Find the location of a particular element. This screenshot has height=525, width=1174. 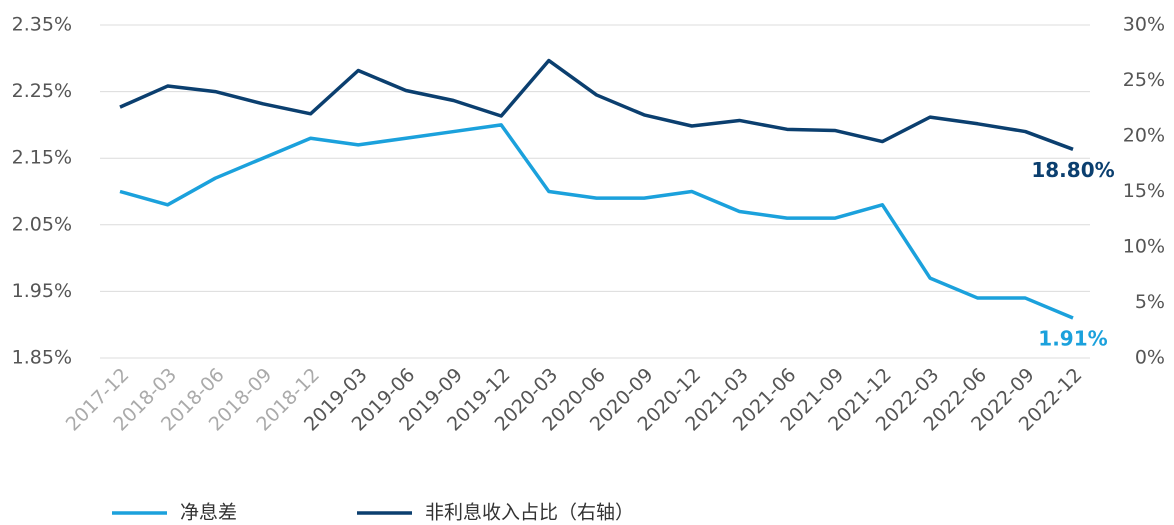

y-tick-label: 2.05% is located at coordinates (42, 224).